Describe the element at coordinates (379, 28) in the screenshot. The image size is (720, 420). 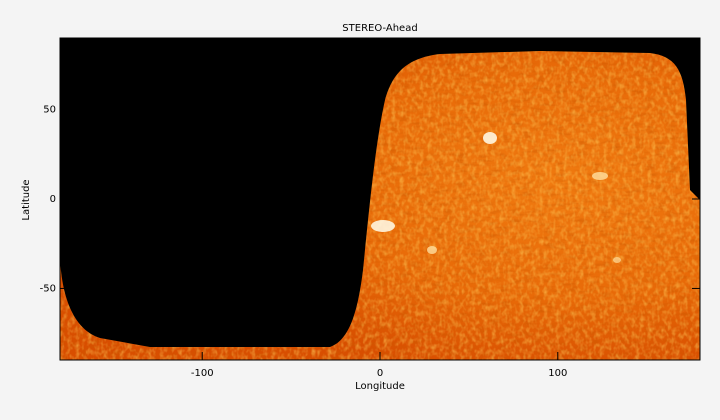
I see `chart-title: STEREO-Ahead` at that location.